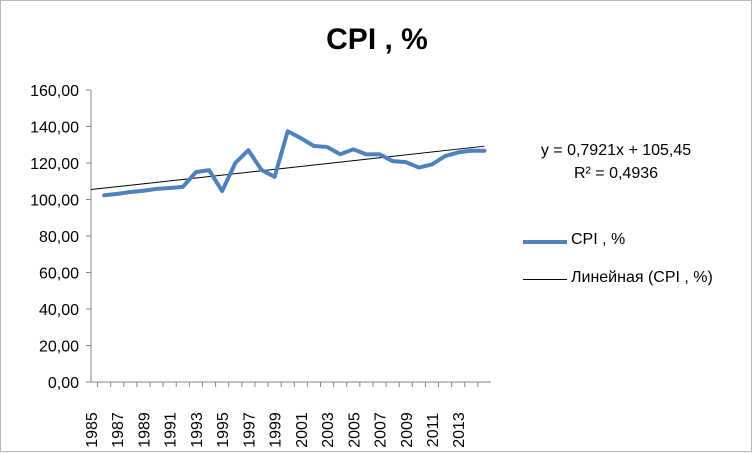 This screenshot has width=752, height=453. What do you see at coordinates (59, 347) in the screenshot?
I see `y-tick-label: 20,00` at bounding box center [59, 347].